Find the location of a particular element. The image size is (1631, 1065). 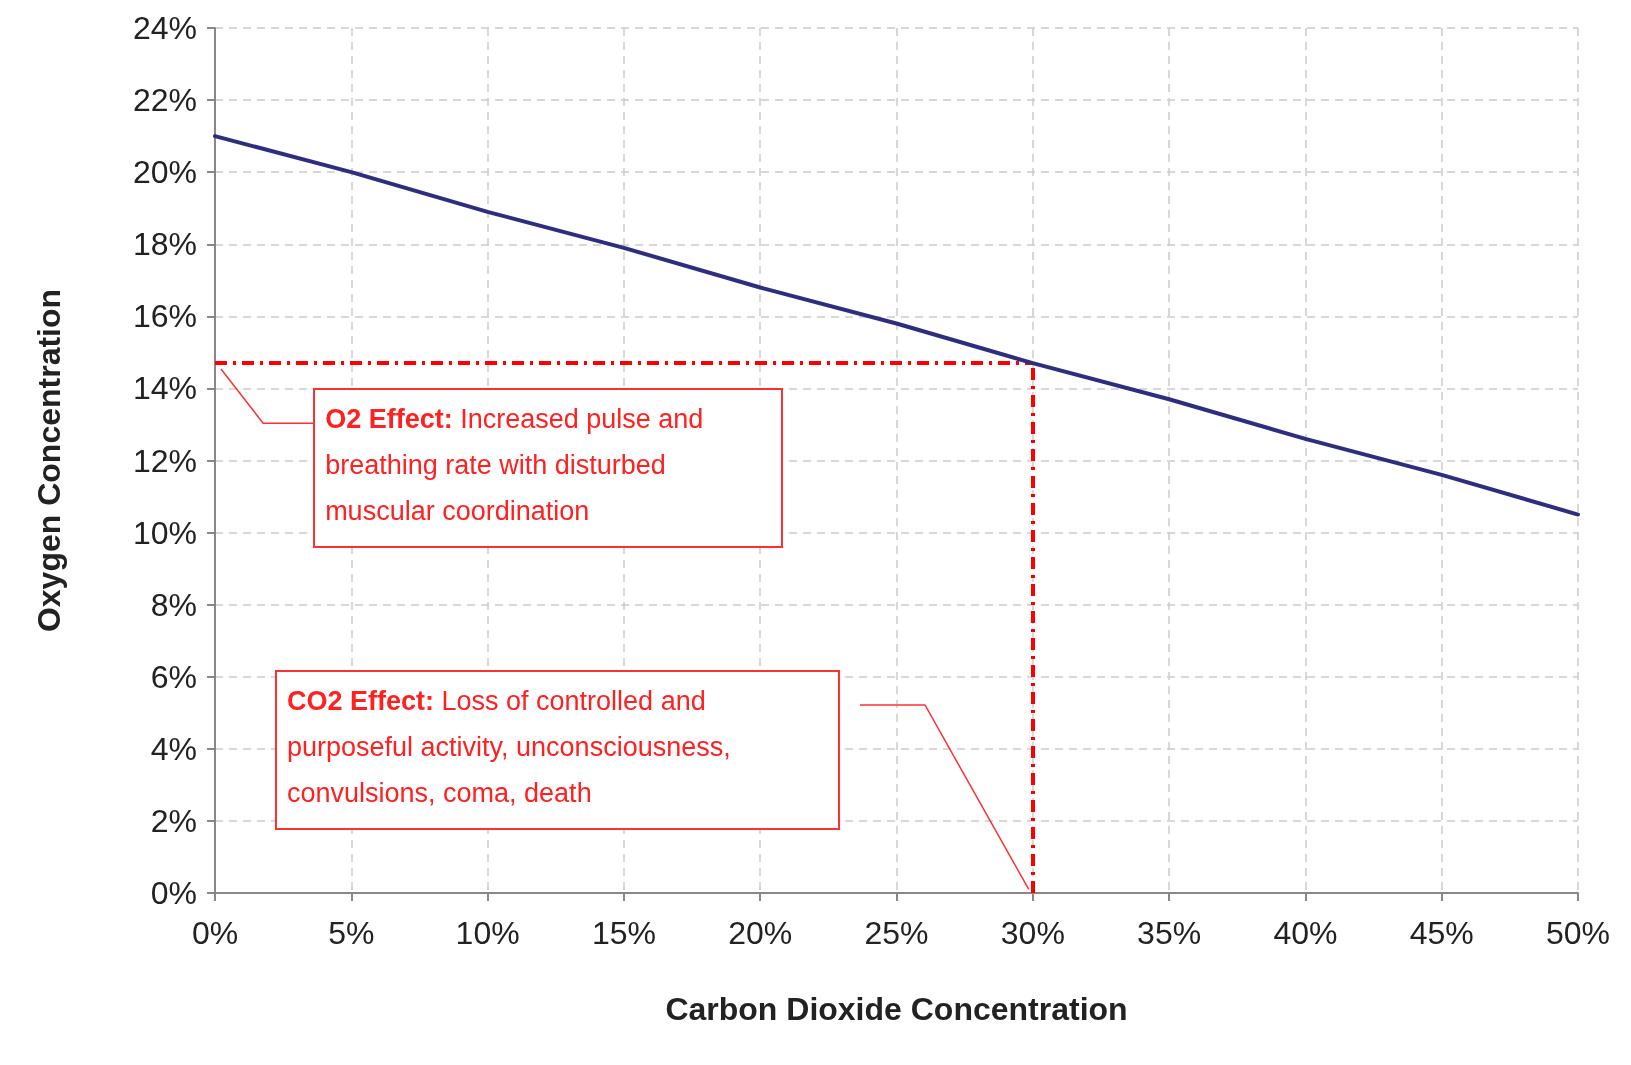

x-tick-label: 35% is located at coordinates (1169, 933).